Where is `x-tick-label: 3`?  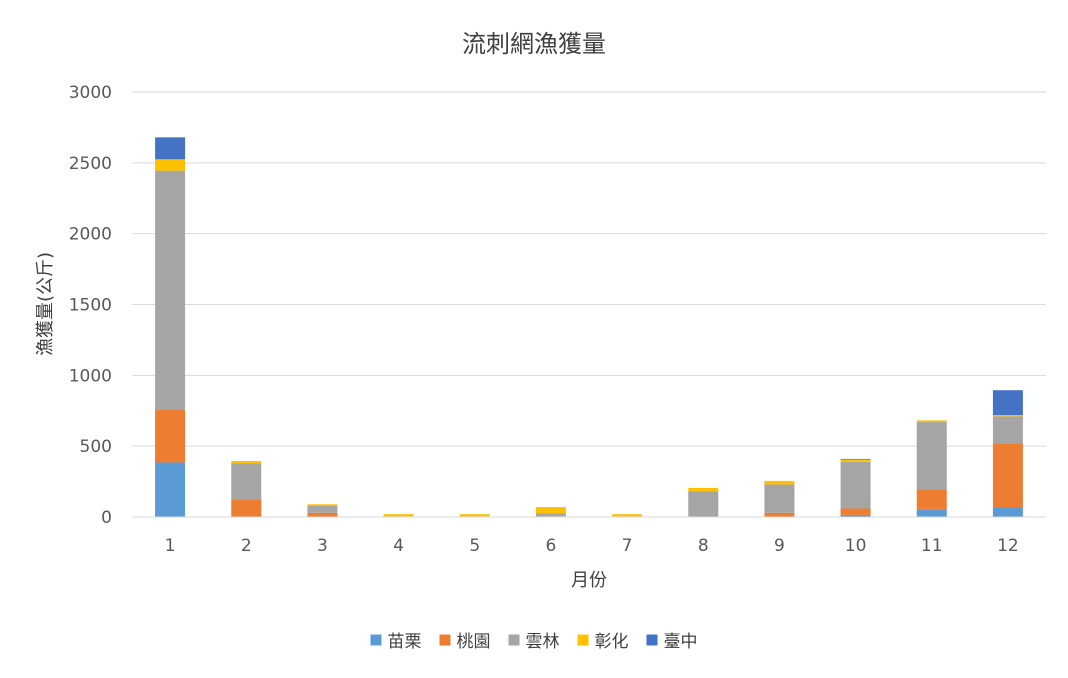
x-tick-label: 3 is located at coordinates (322, 546).